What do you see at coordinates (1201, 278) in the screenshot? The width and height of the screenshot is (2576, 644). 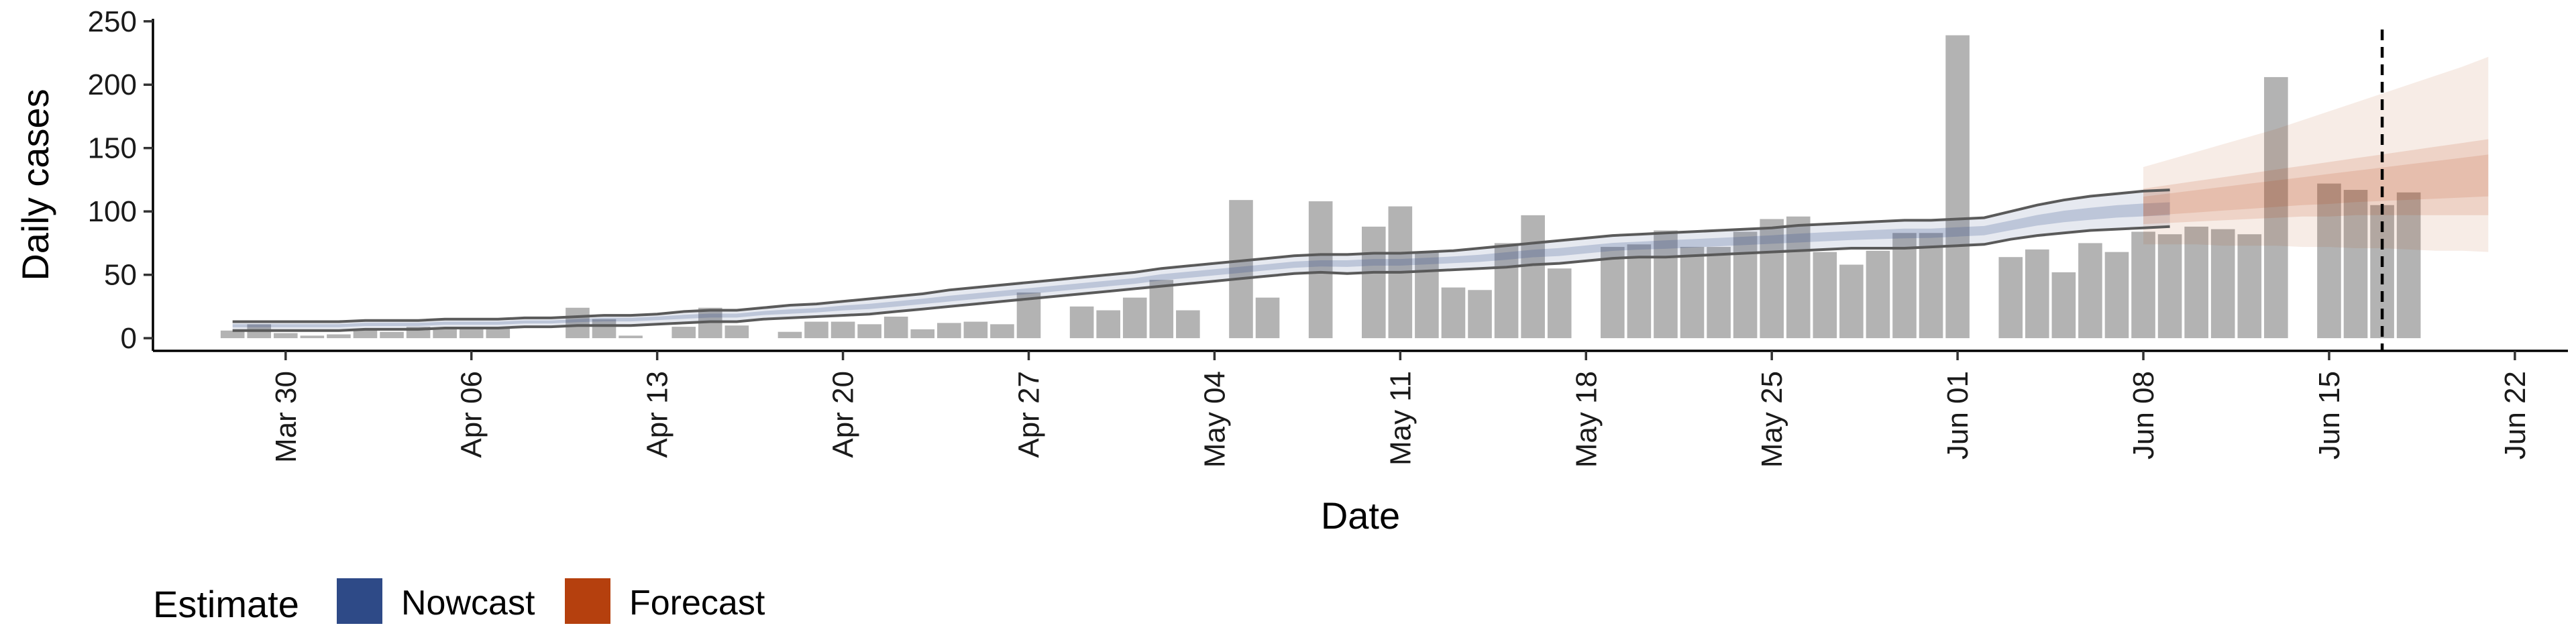 I see `nowcast-lower-line` at bounding box center [1201, 278].